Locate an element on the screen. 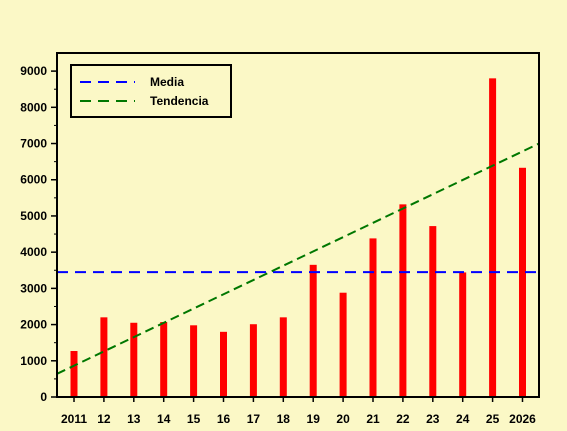 The image size is (567, 431). x-tick-label: 23 is located at coordinates (433, 419).